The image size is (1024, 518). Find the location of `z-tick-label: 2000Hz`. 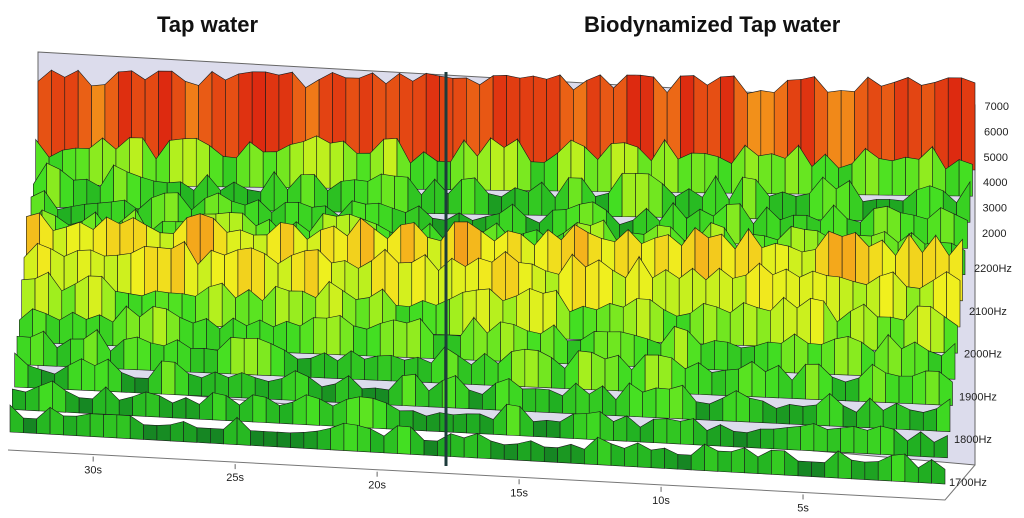

z-tick-label: 2000Hz is located at coordinates (983, 355).